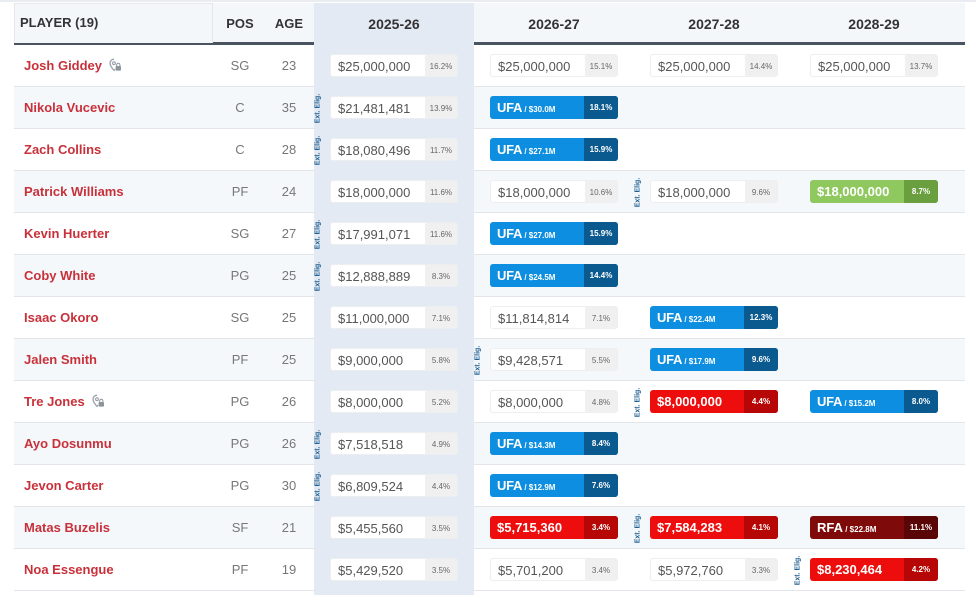 Image resolution: width=976 pixels, height=595 pixels. Describe the element at coordinates (394, 359) in the screenshot. I see `salary-cell: $9,000,000 5.8%` at that location.